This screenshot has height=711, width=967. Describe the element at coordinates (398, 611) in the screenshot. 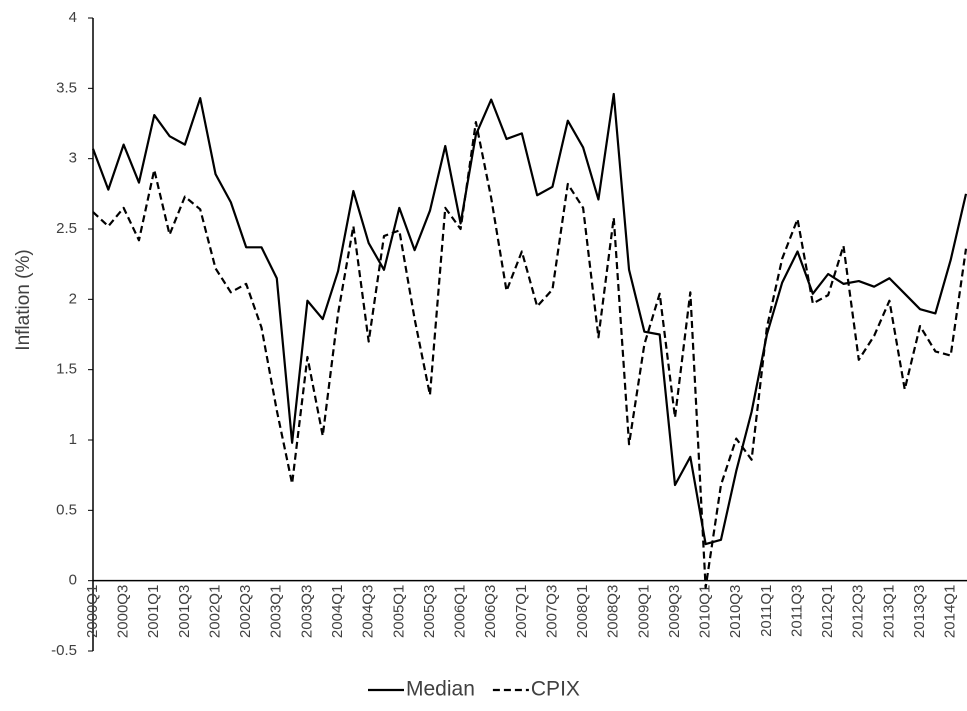

I see `x-tick-label: 2005Q1` at that location.